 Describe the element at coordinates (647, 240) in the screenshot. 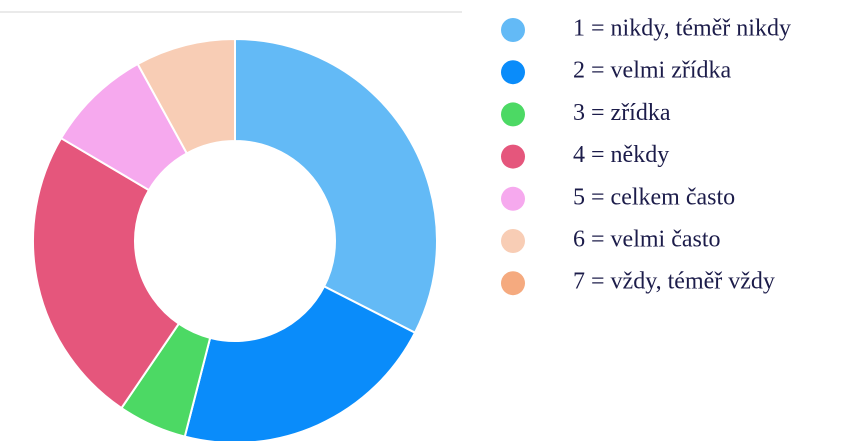

I see `legend-label: 6 = velmi často` at that location.